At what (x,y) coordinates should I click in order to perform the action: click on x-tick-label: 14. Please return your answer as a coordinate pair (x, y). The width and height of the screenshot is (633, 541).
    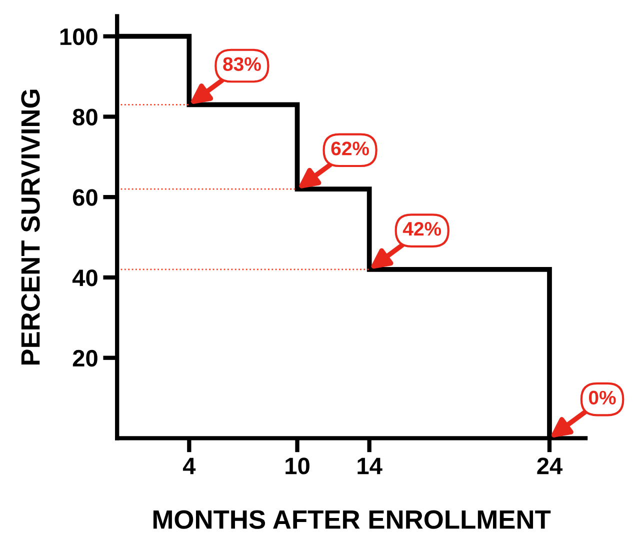
    Looking at the image, I should click on (370, 466).